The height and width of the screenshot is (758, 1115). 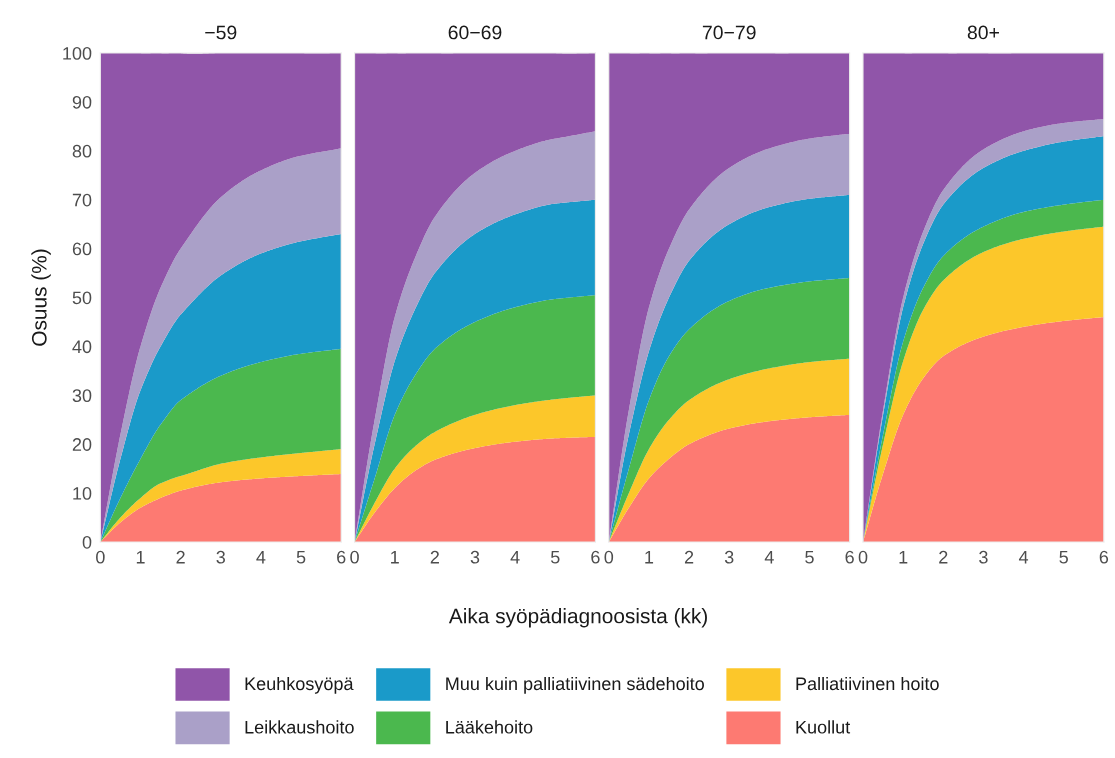 What do you see at coordinates (82, 151) in the screenshot?
I see `y-tick-label: 80` at bounding box center [82, 151].